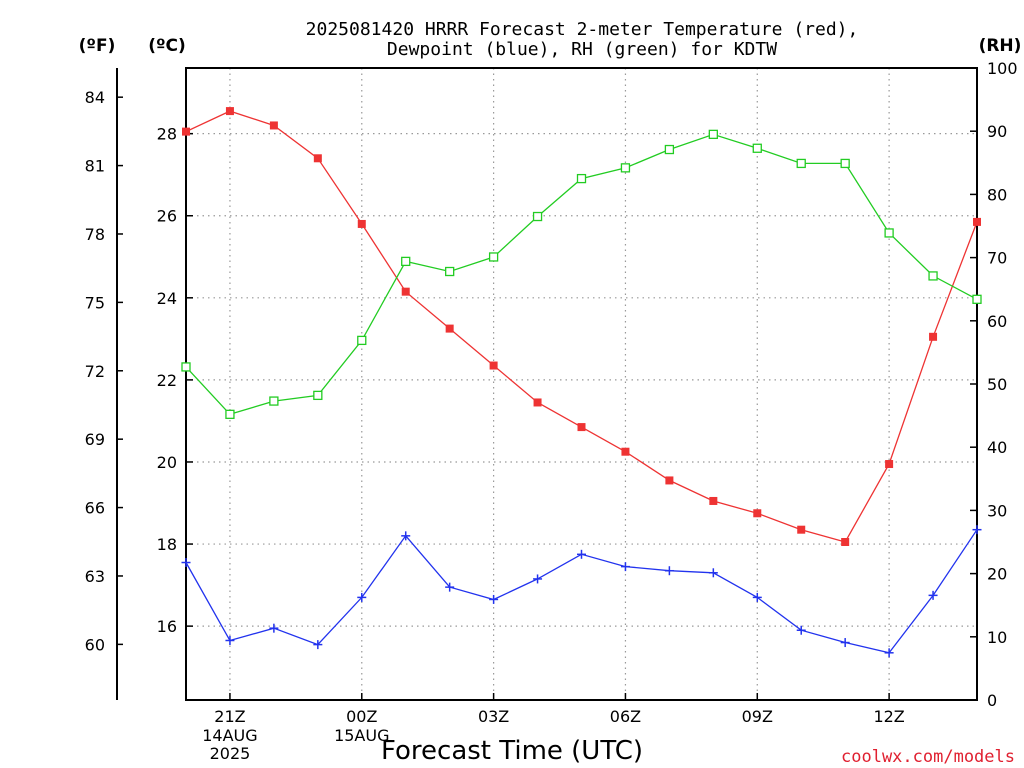 The image size is (1024, 768). Describe the element at coordinates (167, 134) in the screenshot. I see `celsius-tick-label: 28` at that location.